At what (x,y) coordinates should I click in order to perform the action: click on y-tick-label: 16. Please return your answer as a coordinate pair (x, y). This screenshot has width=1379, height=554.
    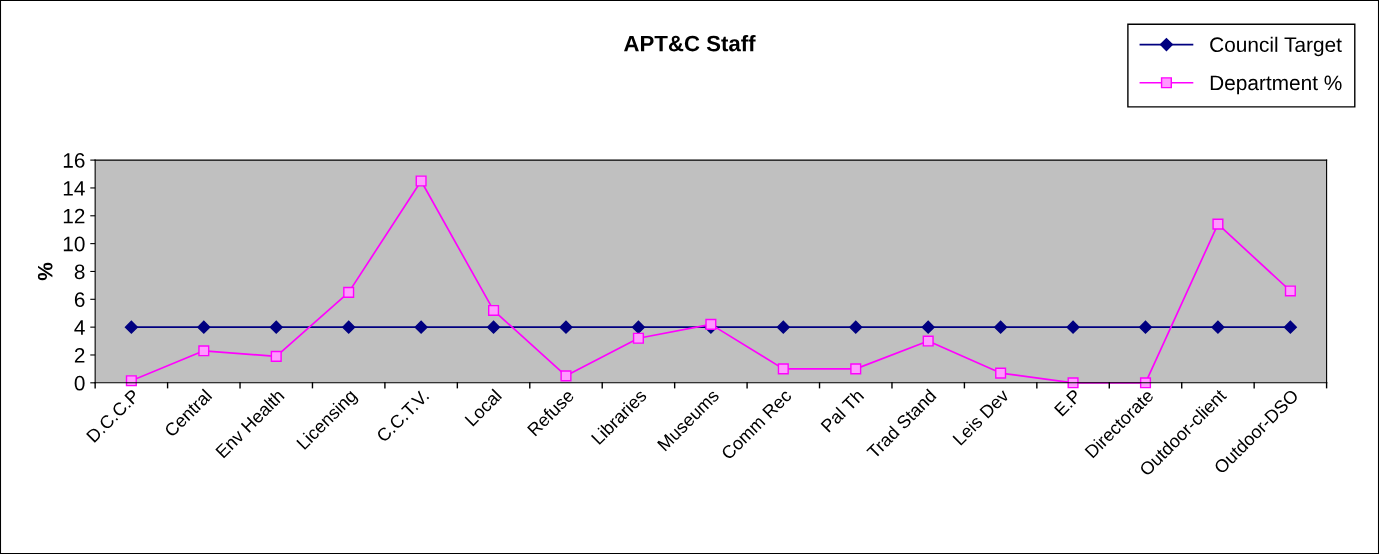
    Looking at the image, I should click on (74, 160).